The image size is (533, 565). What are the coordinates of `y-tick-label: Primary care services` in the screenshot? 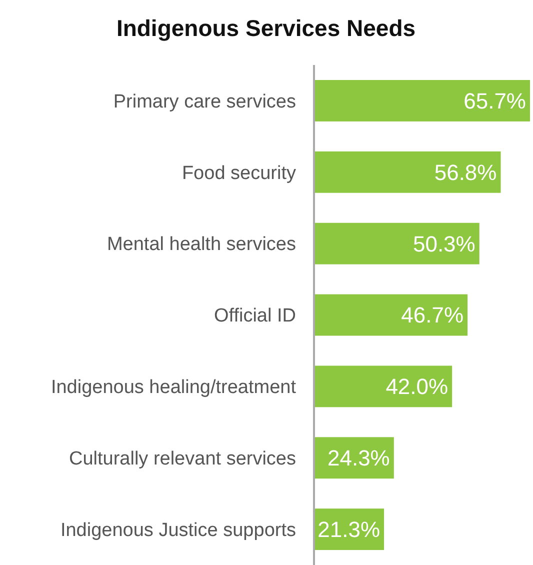 It's located at (204, 101).